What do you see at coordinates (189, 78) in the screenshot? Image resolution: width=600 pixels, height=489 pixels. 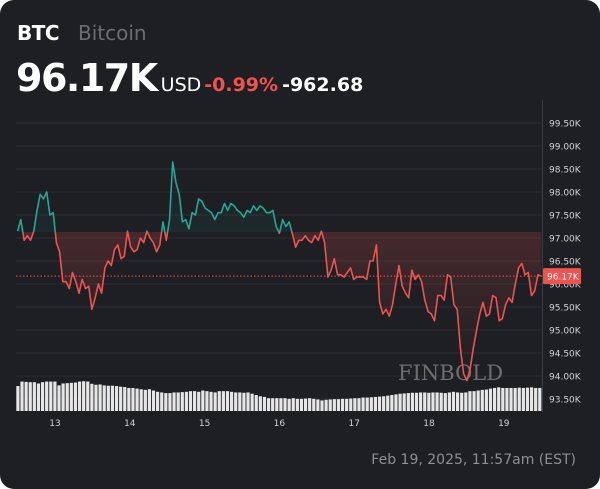 I see `price-row: 96.17K USD -0.99% -962.68` at bounding box center [189, 78].